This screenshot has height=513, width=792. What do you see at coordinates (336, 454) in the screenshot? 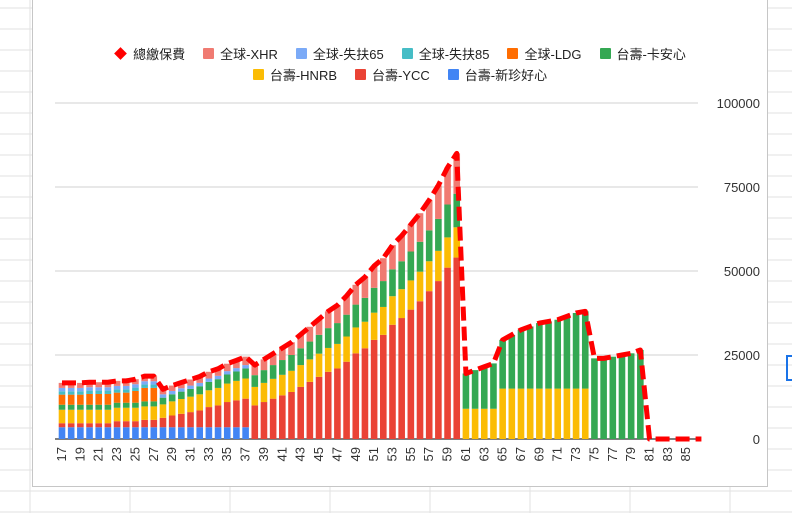
I see `x-tick-label: 47` at bounding box center [336, 454].